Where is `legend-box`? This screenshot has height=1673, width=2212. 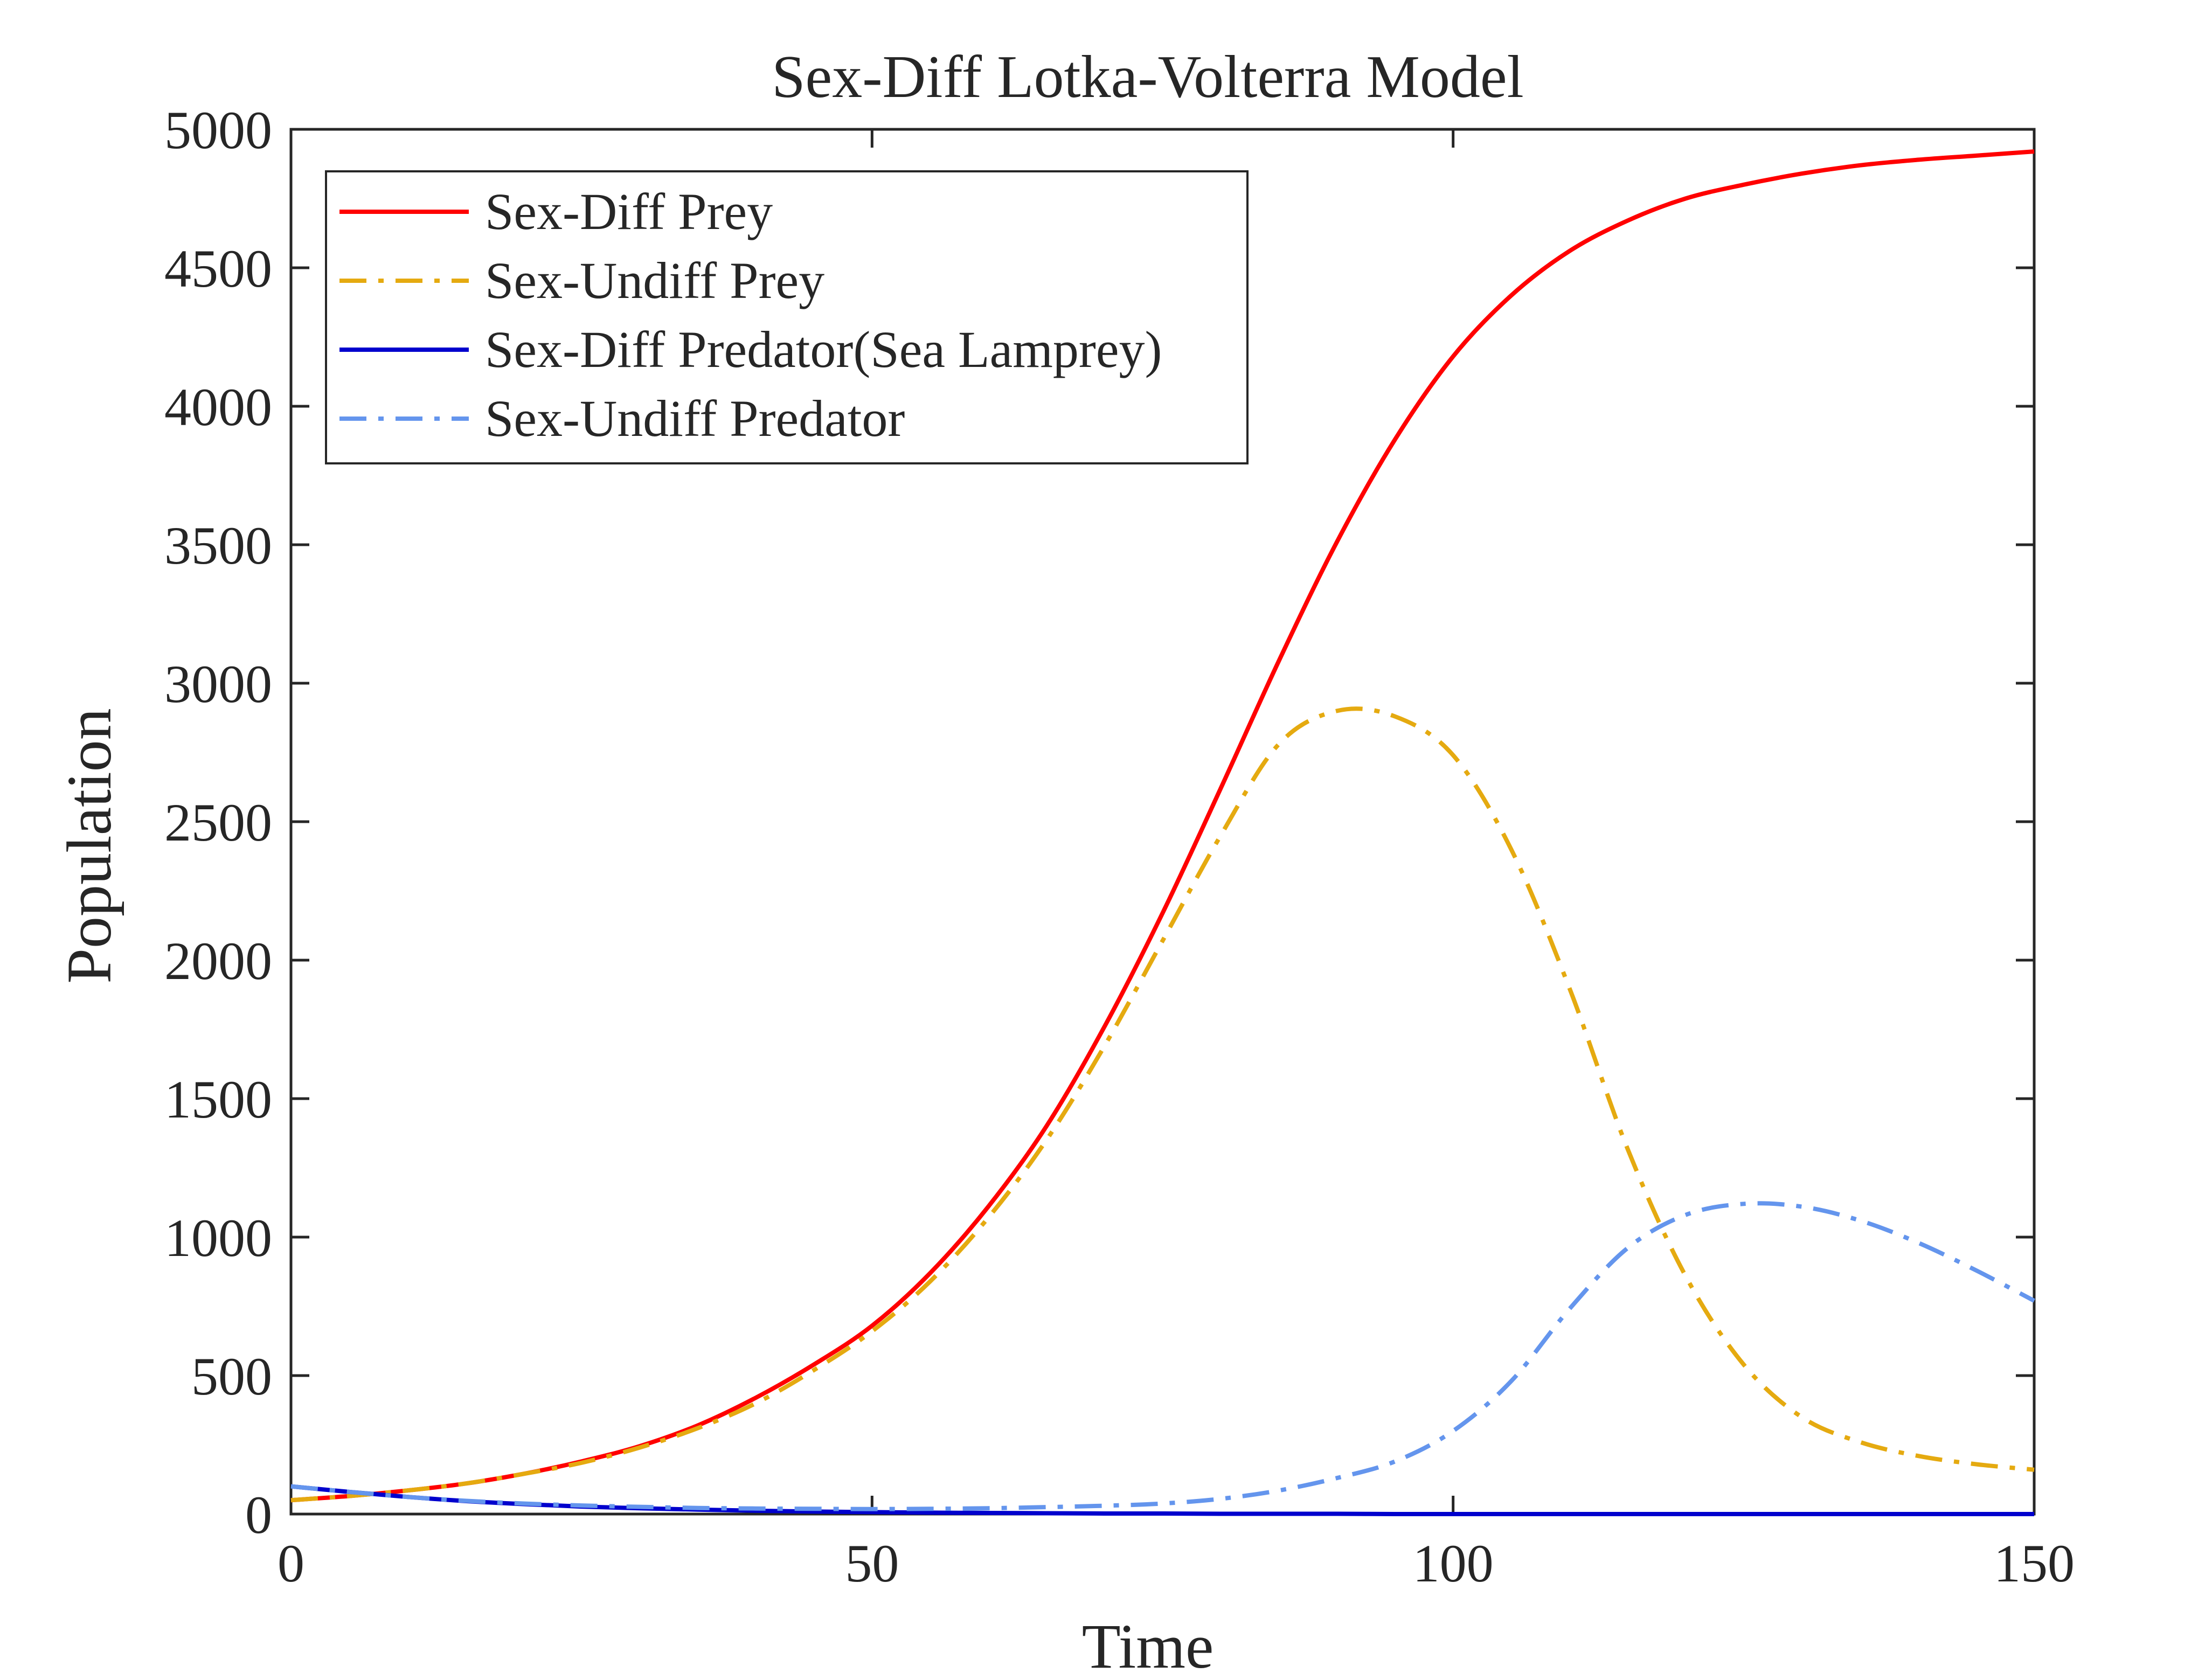
legend-box is located at coordinates (787, 317).